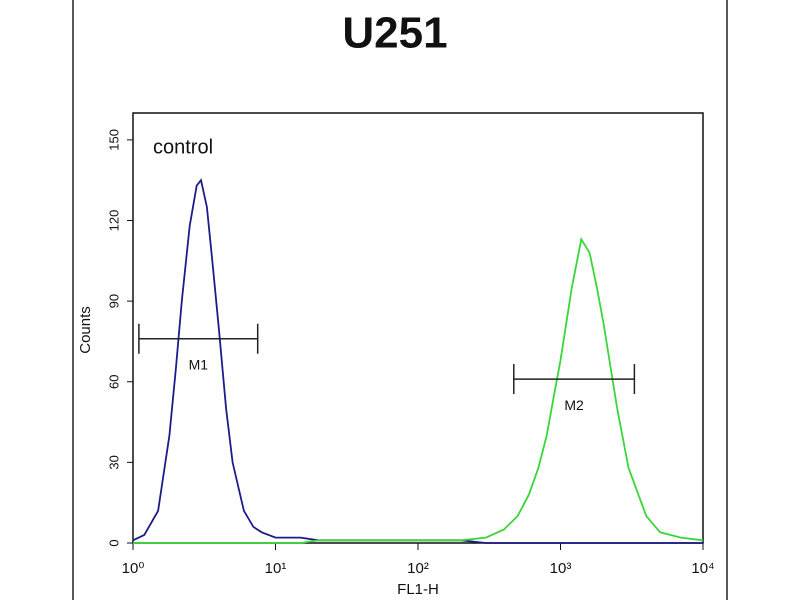  I want to click on x-tick-label: 10⁴, so click(702, 568).